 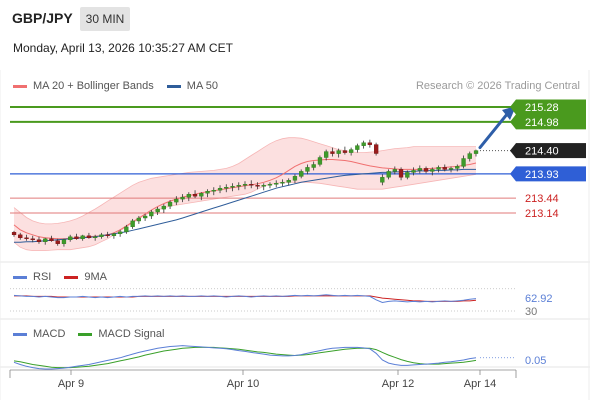 I want to click on instrument-title: GBP/JPY, so click(x=42, y=18).